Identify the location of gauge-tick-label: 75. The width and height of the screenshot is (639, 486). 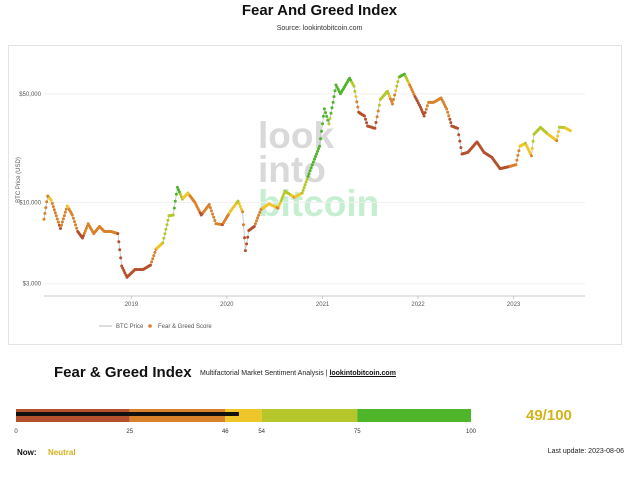
(357, 432).